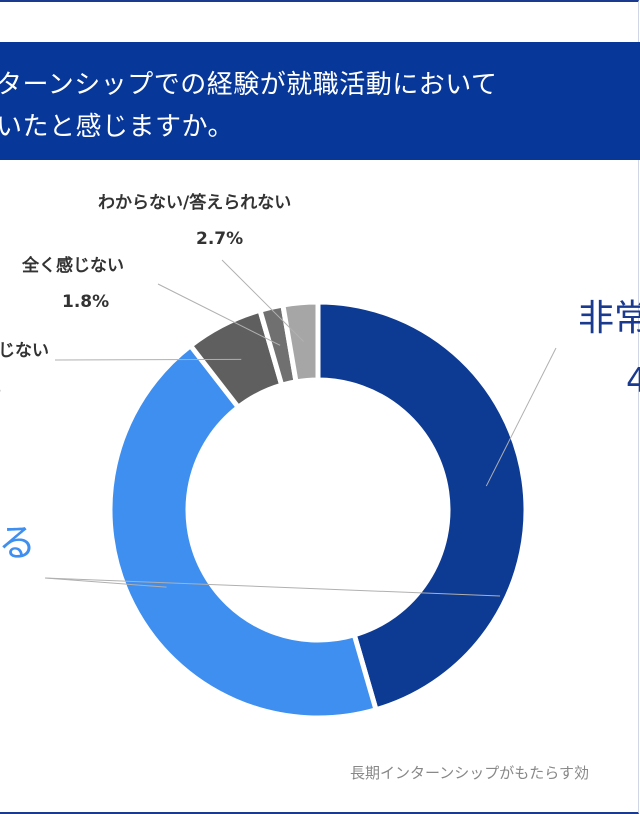 This screenshot has width=640, height=814. Describe the element at coordinates (469, 773) in the screenshot. I see `source-note: 長期インターンシップがもたらす効` at that location.